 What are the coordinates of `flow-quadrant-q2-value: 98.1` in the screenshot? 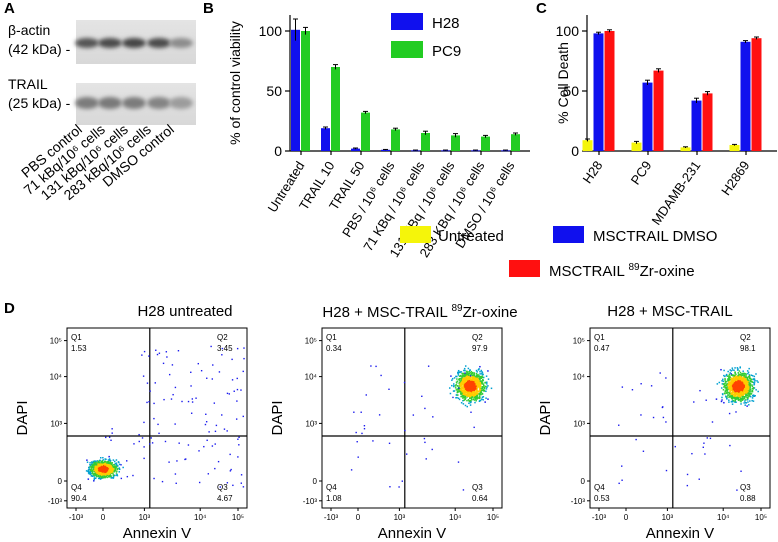 It's located at (748, 348).